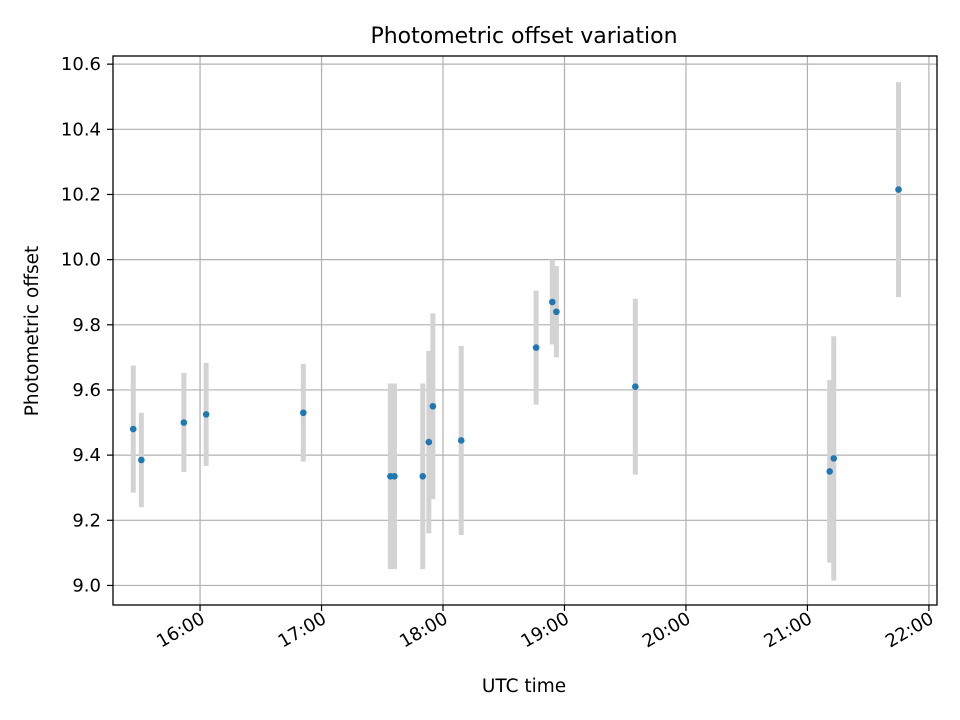  I want to click on y-tick-label: 10.4, so click(81, 129).